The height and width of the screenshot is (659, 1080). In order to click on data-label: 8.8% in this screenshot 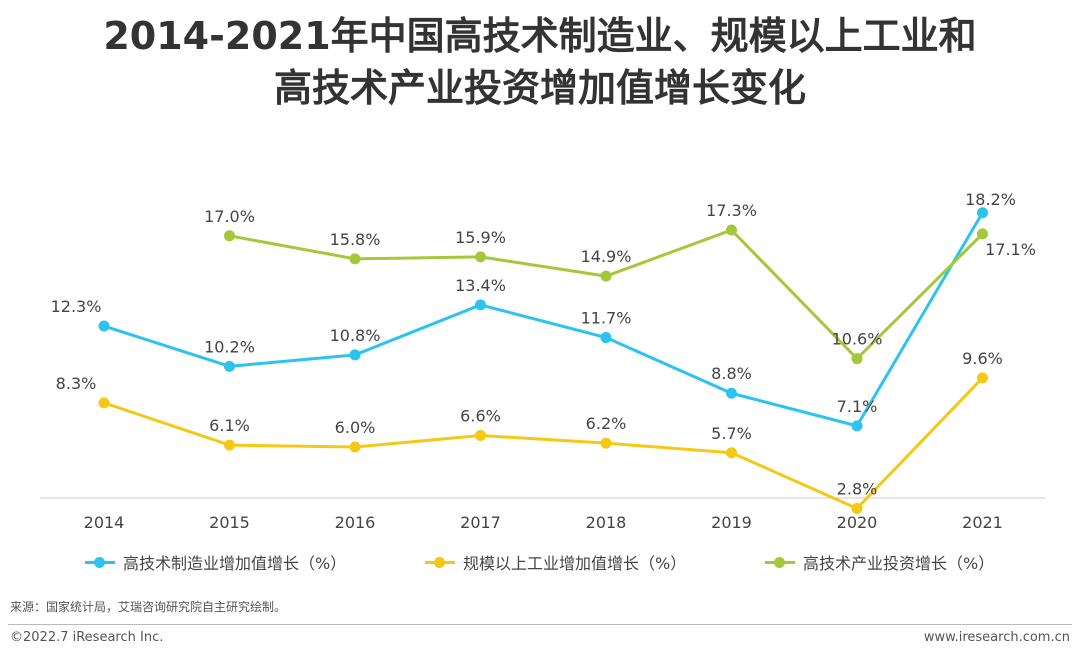, I will do `click(731, 373)`.